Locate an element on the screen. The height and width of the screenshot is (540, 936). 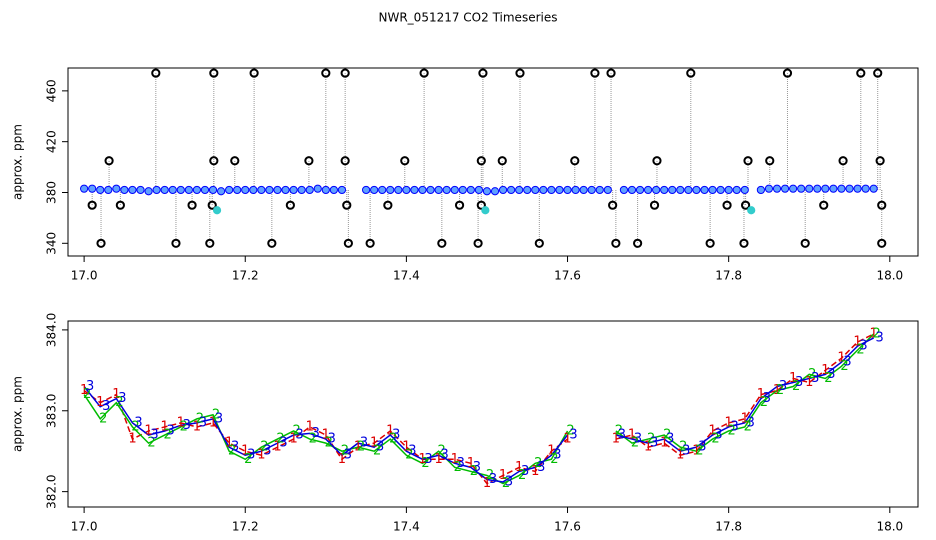
y-tick-label: 382.0 is located at coordinates (52, 491).